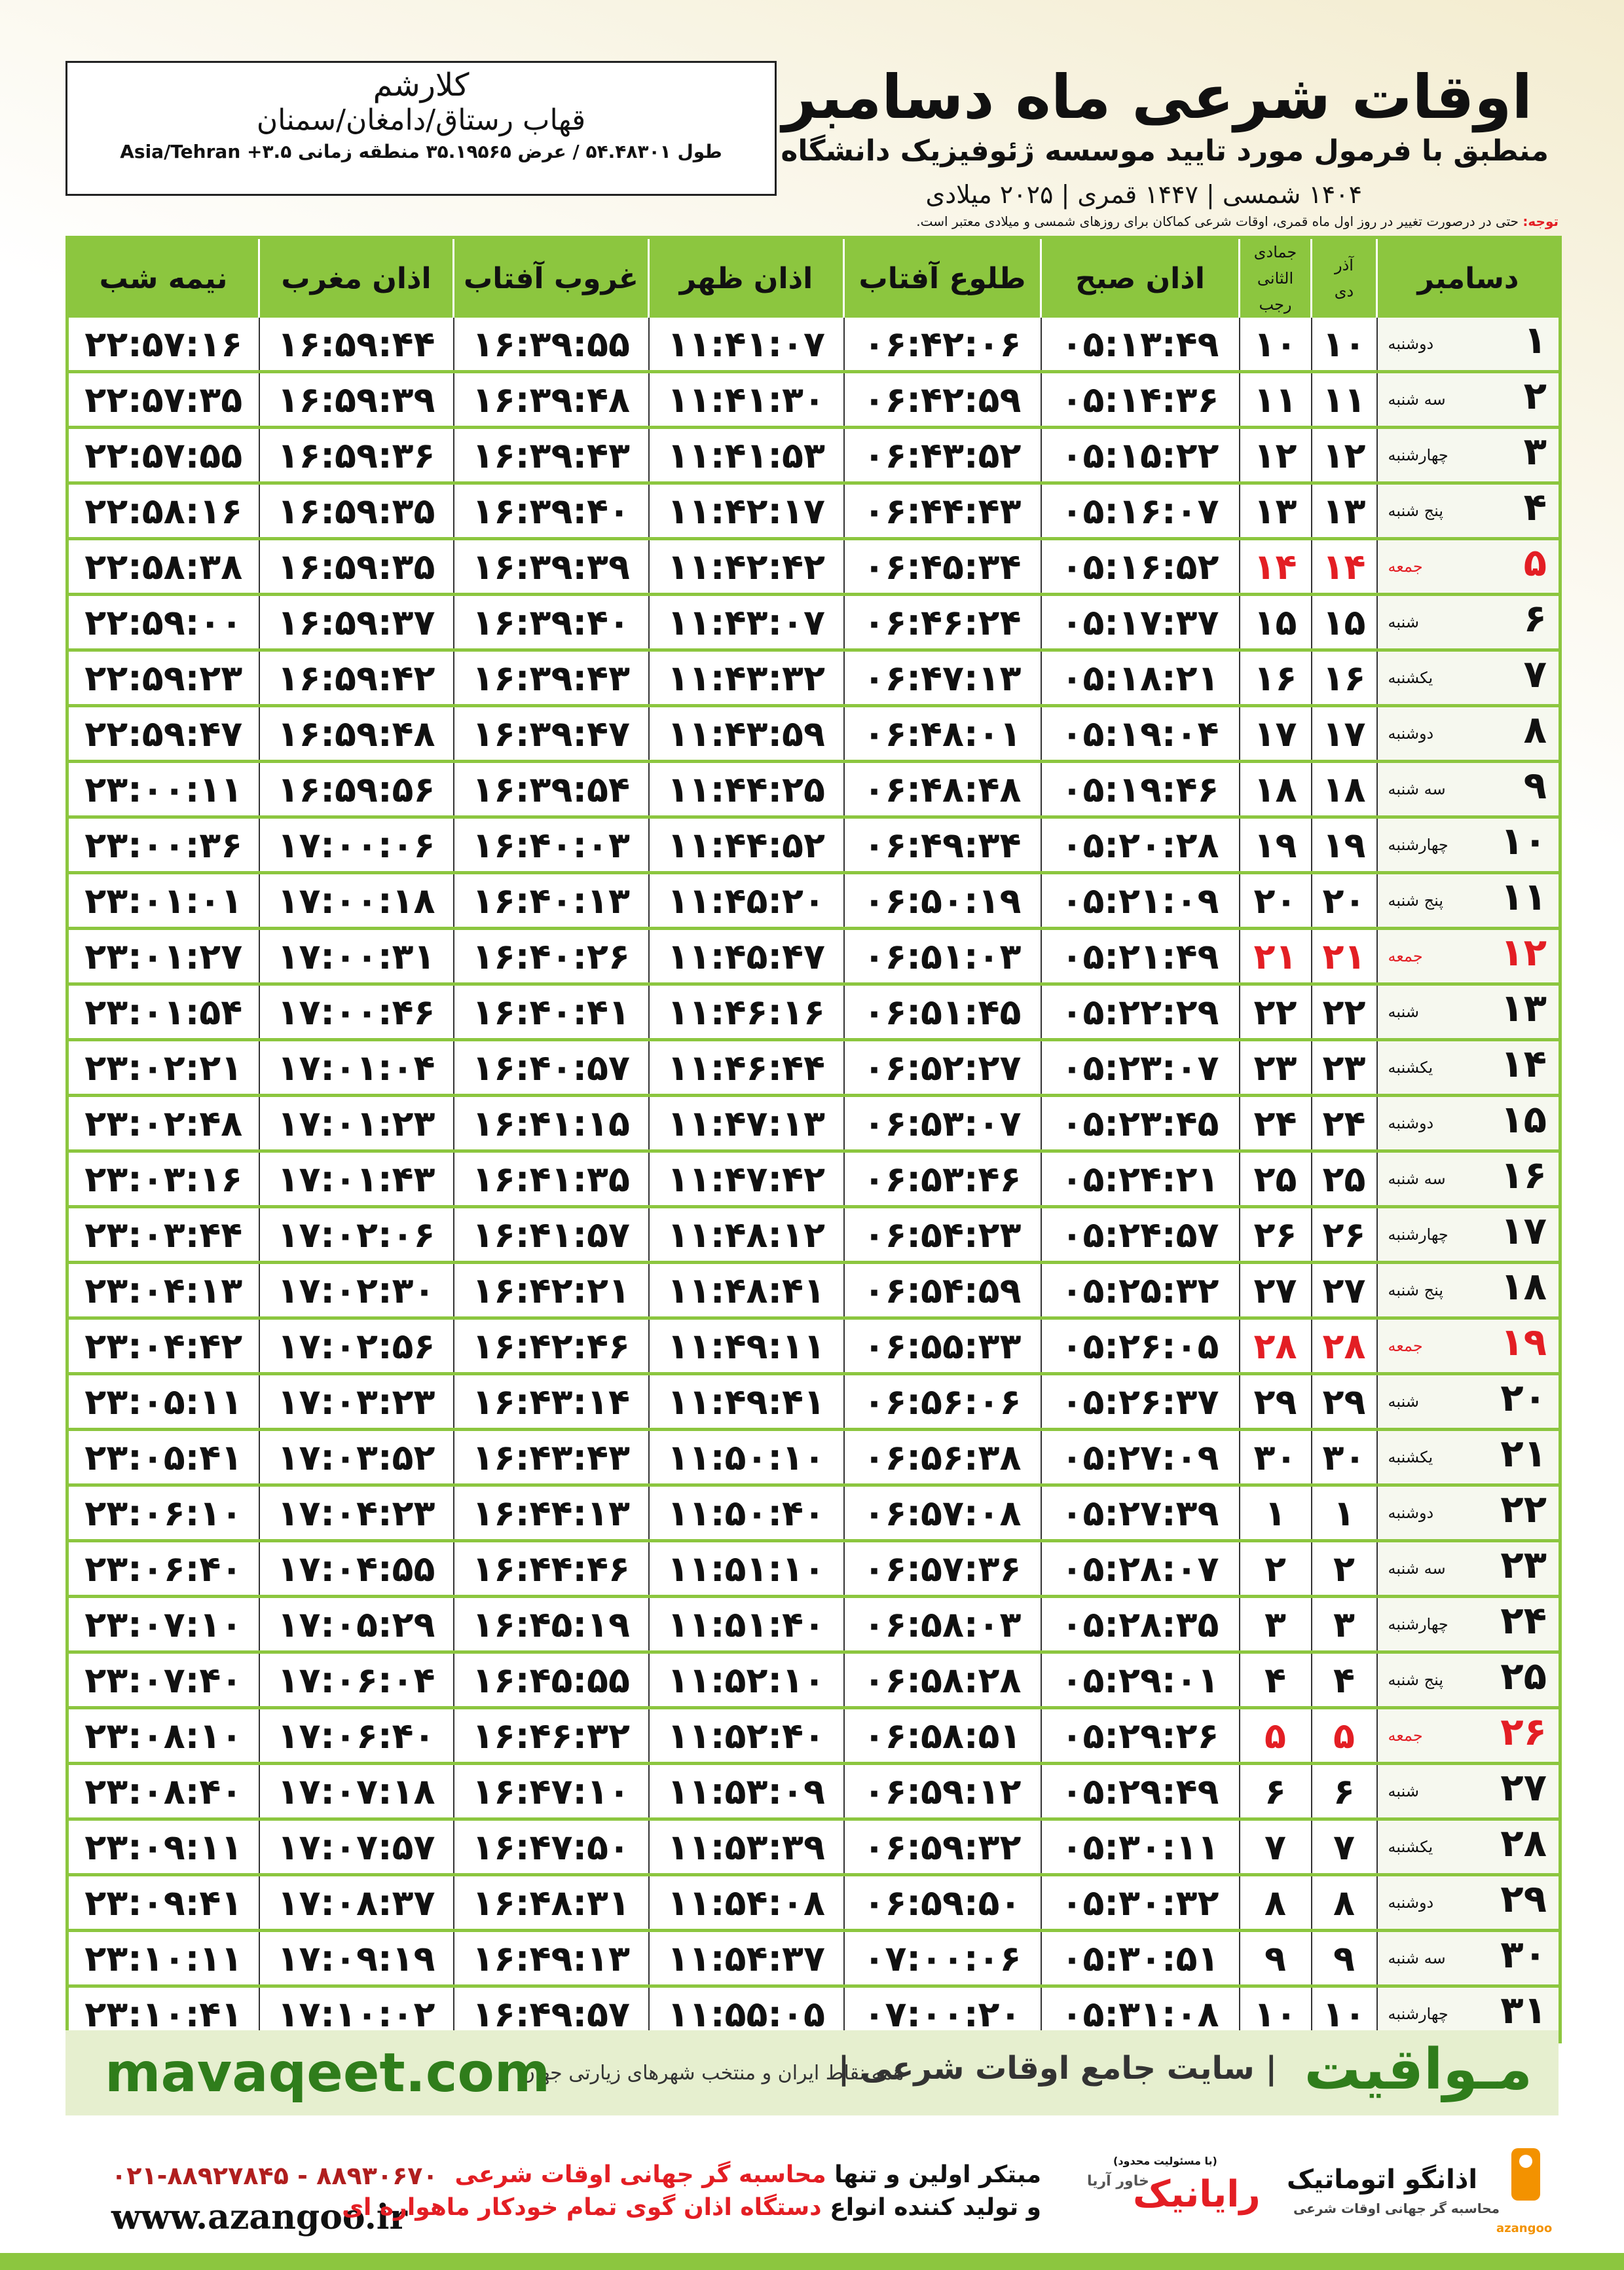 This screenshot has height=2270, width=1624. I want to click on shamsi-day: ۲۷, so click(1343, 1291).